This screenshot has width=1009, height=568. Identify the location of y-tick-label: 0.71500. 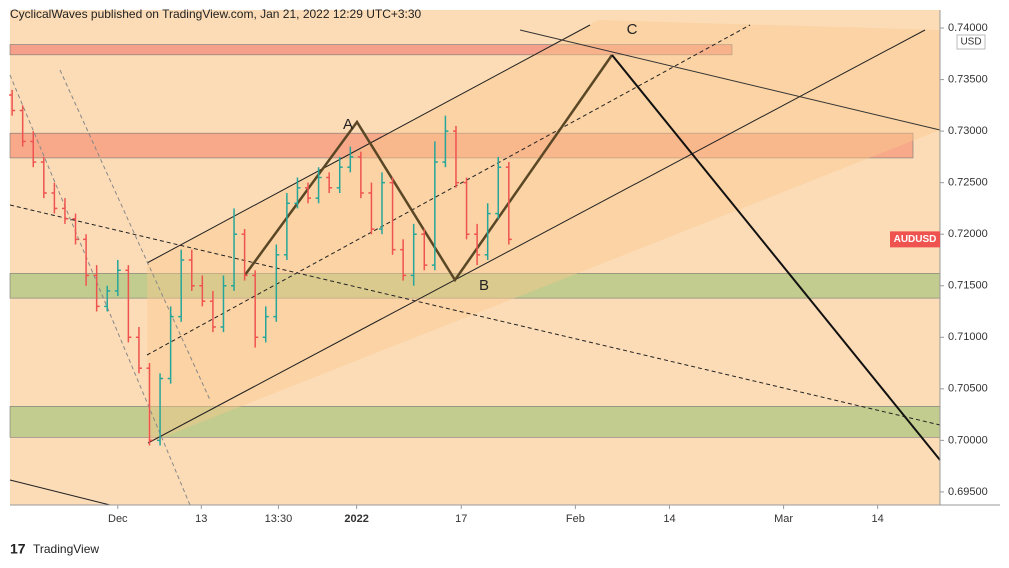
(968, 286).